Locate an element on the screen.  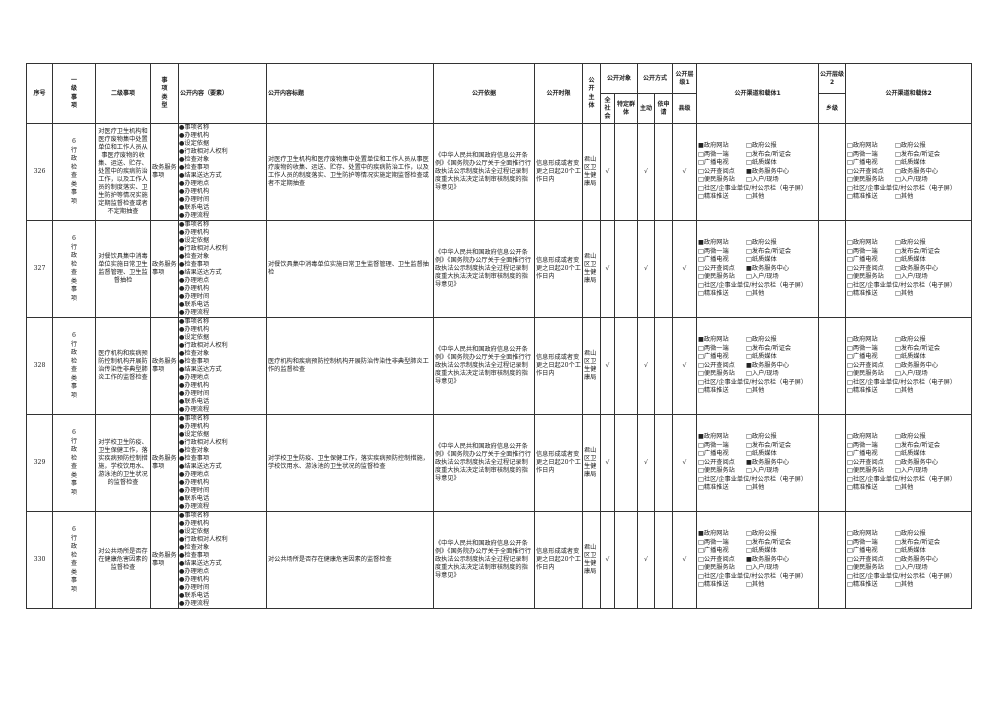
content-item: ●检查对象 is located at coordinates (194, 547).